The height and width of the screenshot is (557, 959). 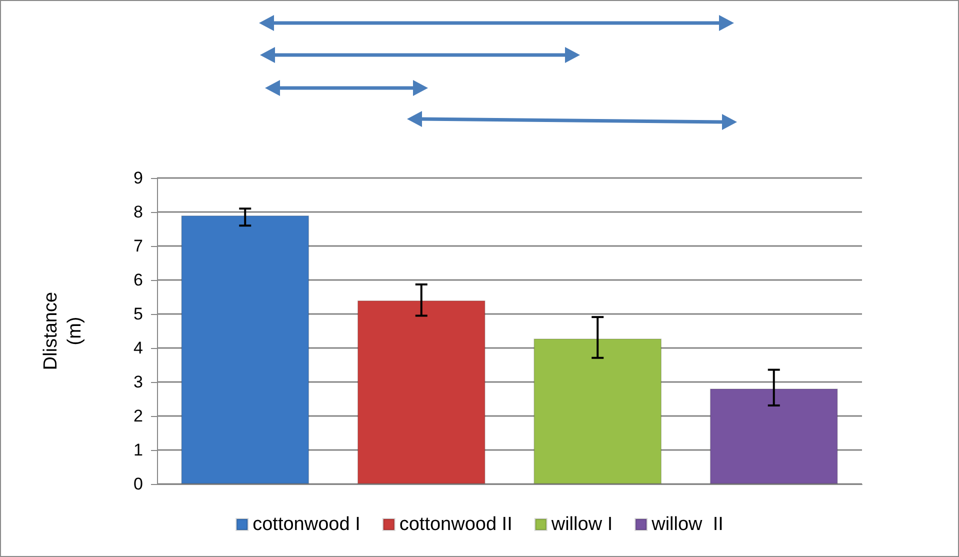 I want to click on y-tick-label: 4, so click(x=138, y=348).